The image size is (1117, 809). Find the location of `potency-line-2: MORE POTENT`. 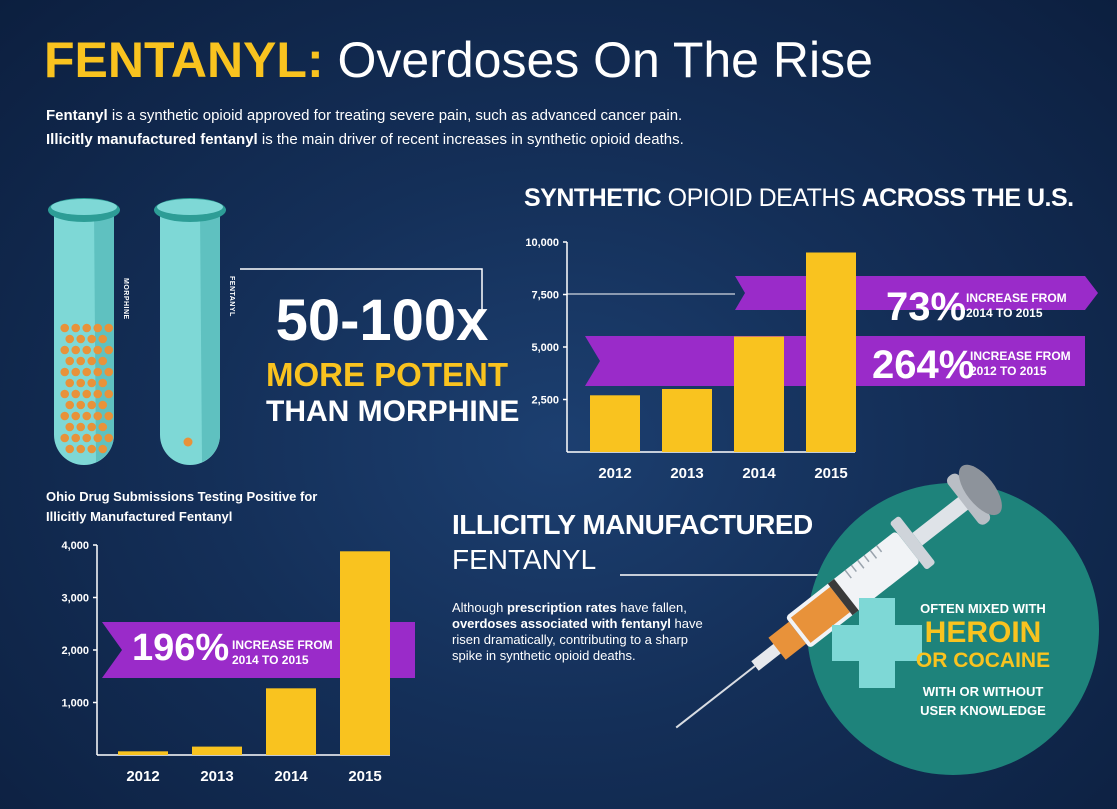

potency-line-2: MORE POTENT is located at coordinates (387, 374).